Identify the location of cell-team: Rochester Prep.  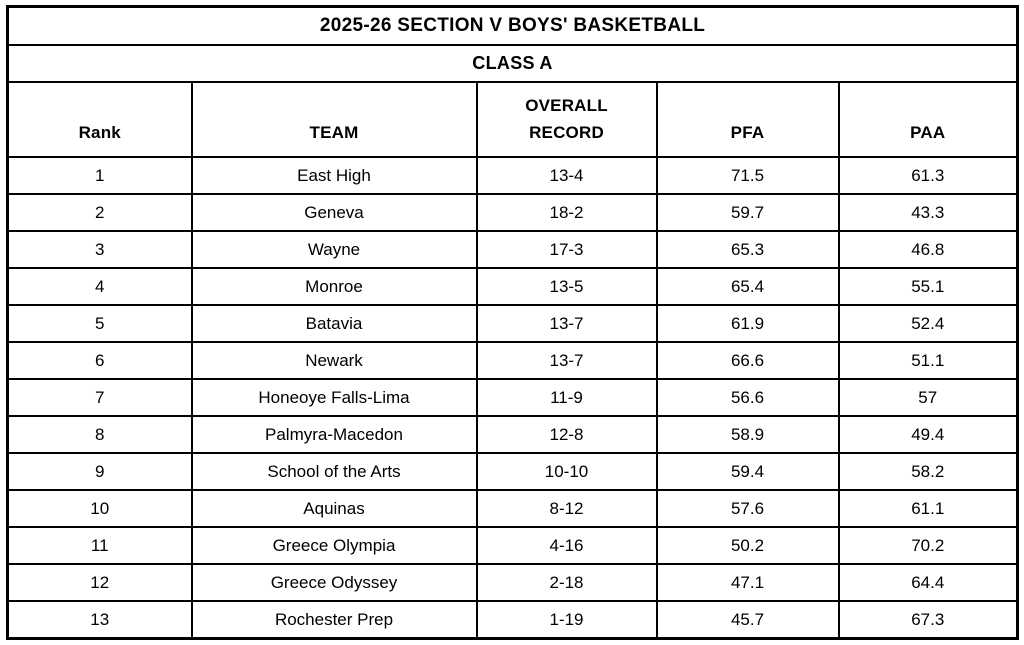
(334, 620).